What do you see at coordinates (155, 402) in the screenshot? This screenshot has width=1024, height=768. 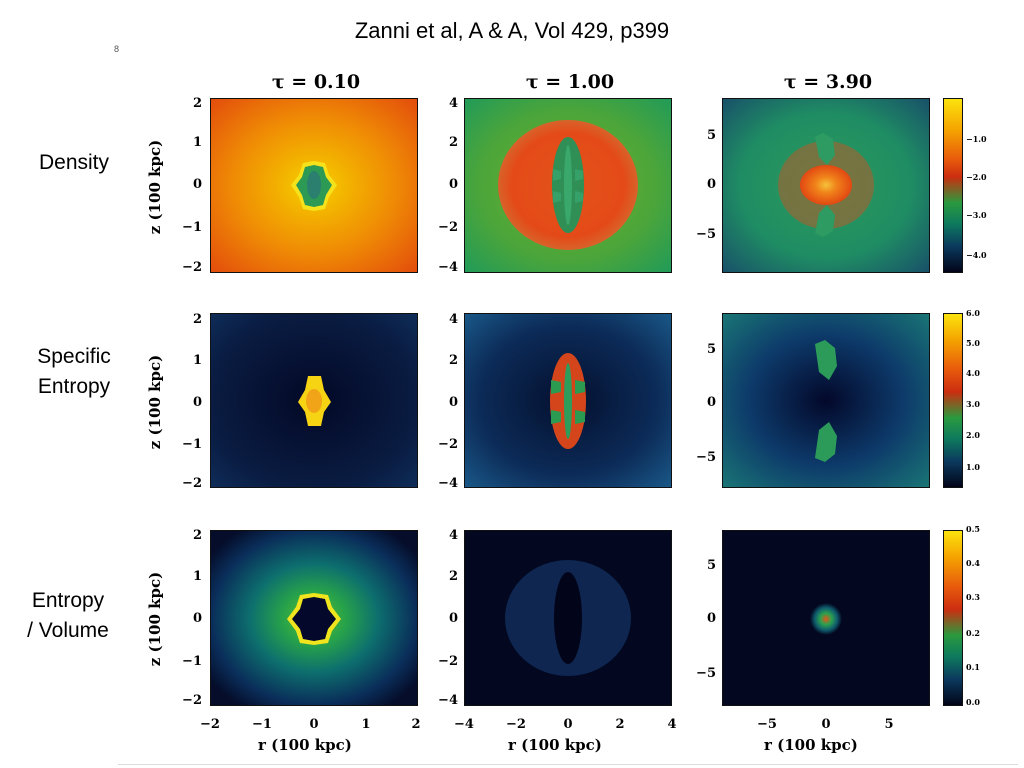 I see `y-axis-title-row2: z (100 kpc)` at bounding box center [155, 402].